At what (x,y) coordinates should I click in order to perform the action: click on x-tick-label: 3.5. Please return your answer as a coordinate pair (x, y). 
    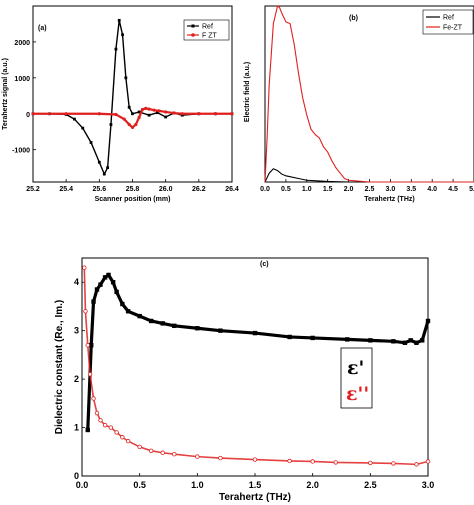
    Looking at the image, I should click on (411, 189).